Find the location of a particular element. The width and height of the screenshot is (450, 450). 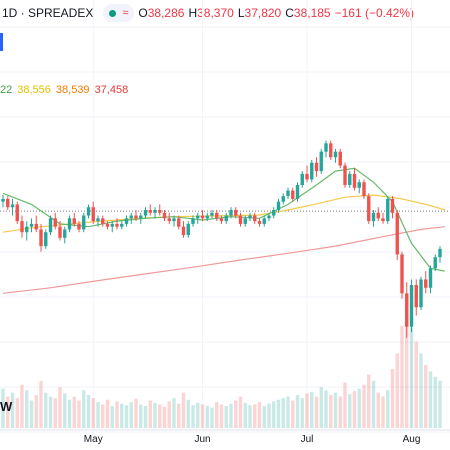

open-value: O38,286 is located at coordinates (161, 13).